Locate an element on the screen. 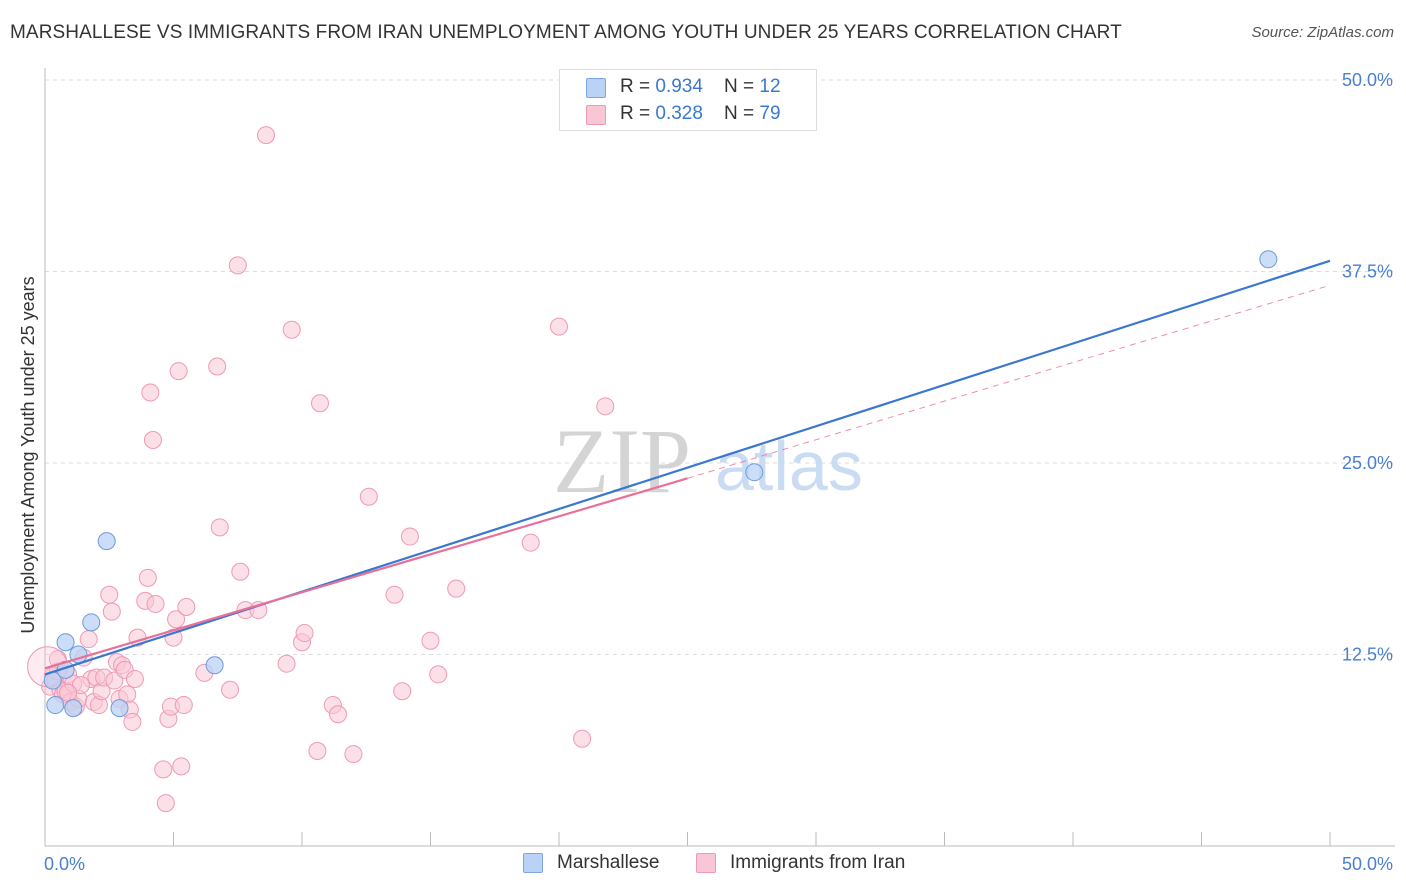 This screenshot has height=892, width=1406. y-tick-label: 12.5% is located at coordinates (1367, 655).